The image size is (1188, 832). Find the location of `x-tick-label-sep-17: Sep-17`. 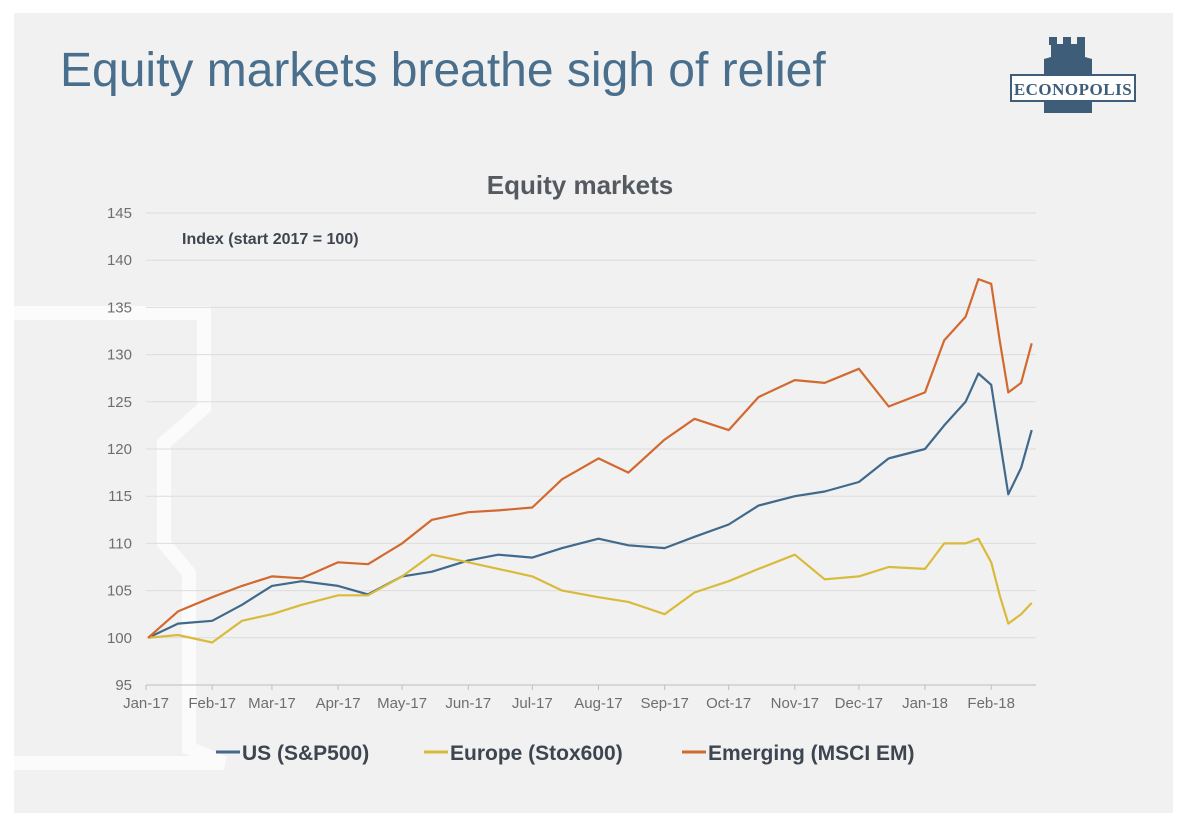

x-tick-label-sep-17: Sep-17 is located at coordinates (664, 703).